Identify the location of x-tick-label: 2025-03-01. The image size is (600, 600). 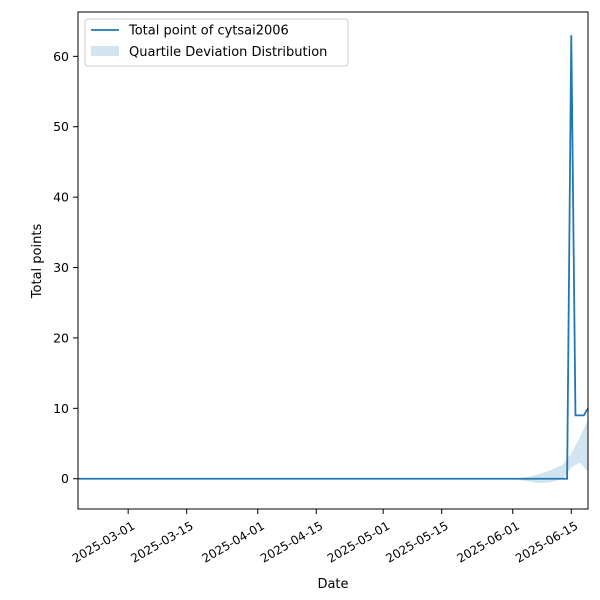
(103, 542).